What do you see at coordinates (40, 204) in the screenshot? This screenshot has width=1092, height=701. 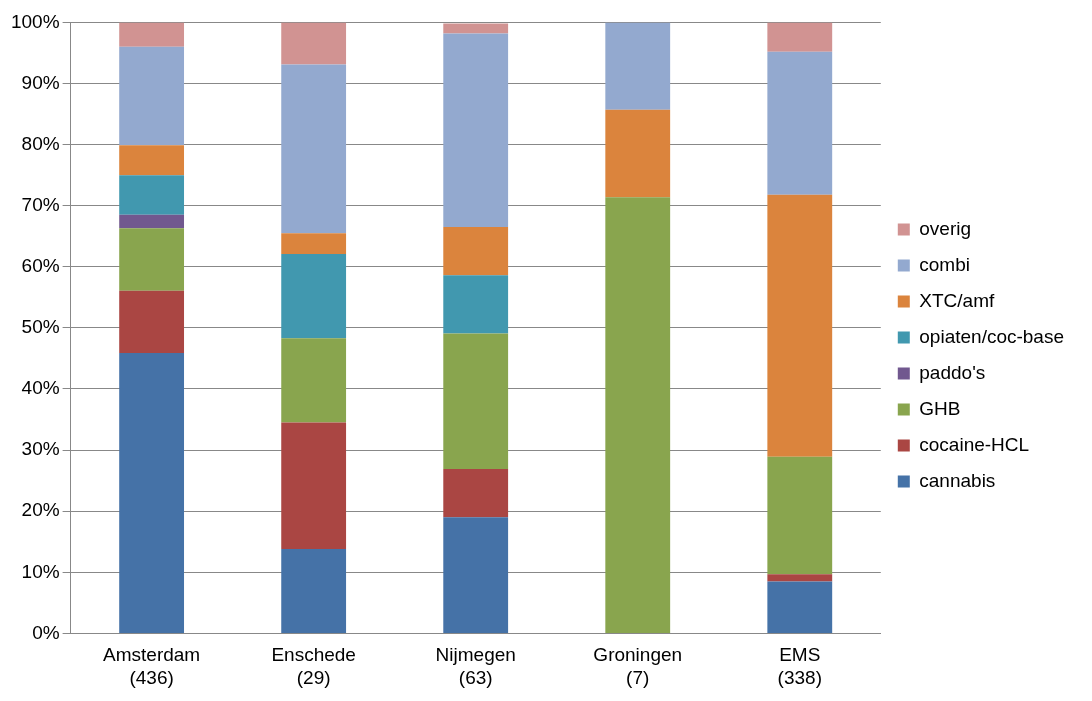 I see `y-tick-label: 70%` at bounding box center [40, 204].